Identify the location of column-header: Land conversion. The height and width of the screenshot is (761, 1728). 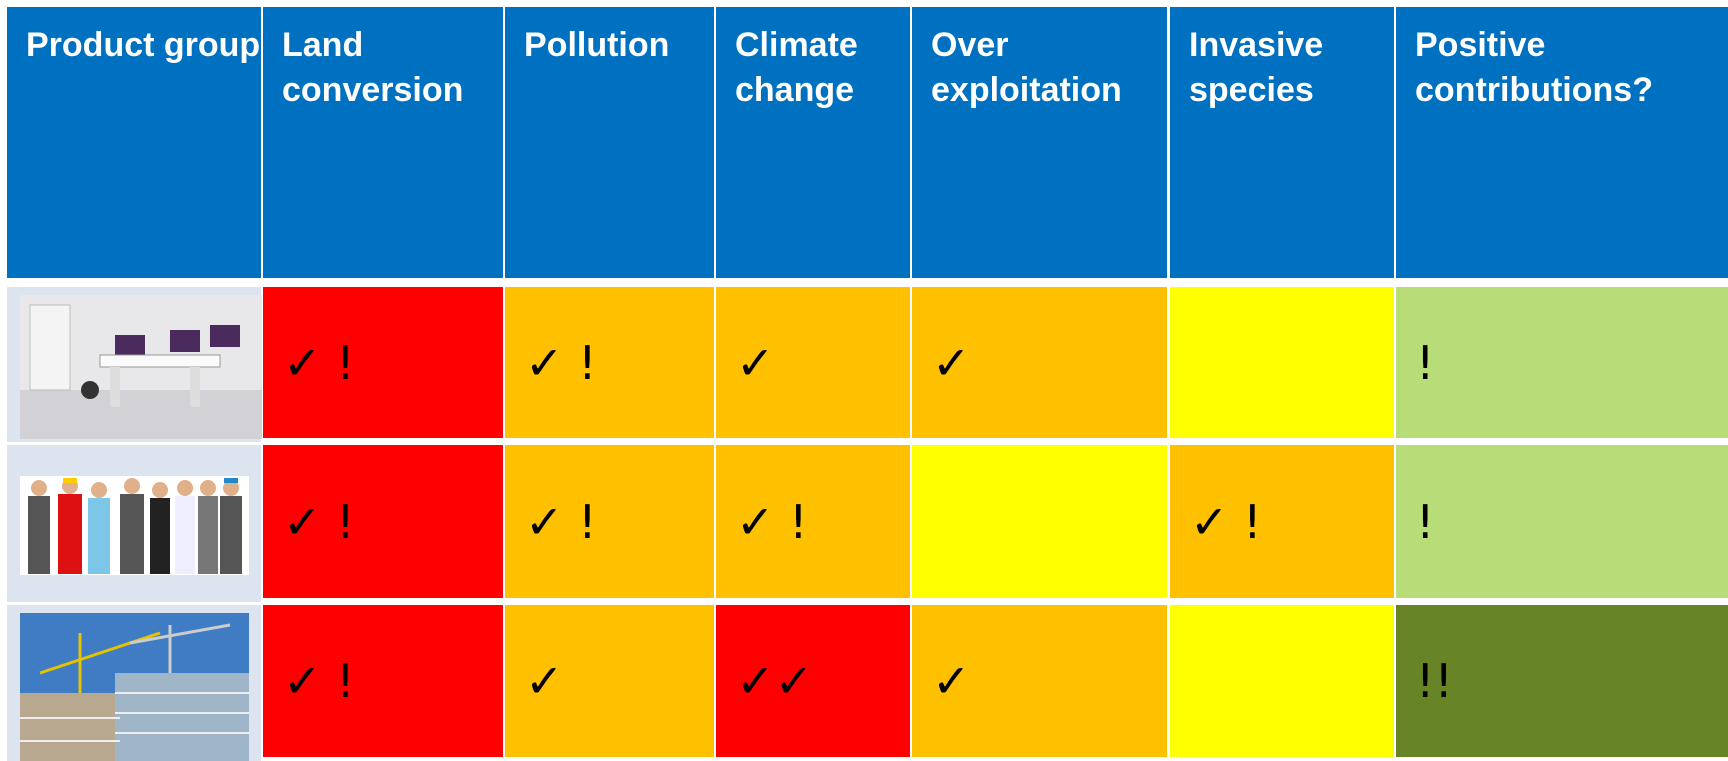
(383, 142).